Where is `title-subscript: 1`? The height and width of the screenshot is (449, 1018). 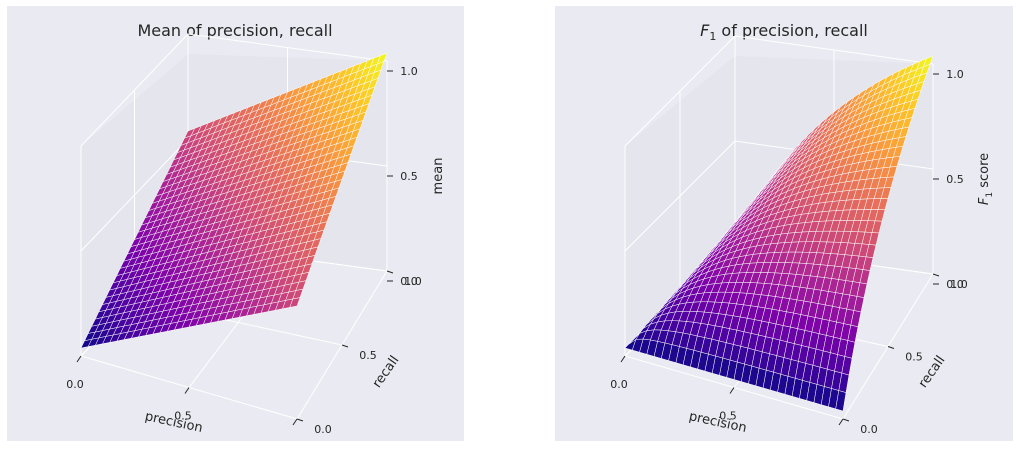 title-subscript: 1 is located at coordinates (712, 36).